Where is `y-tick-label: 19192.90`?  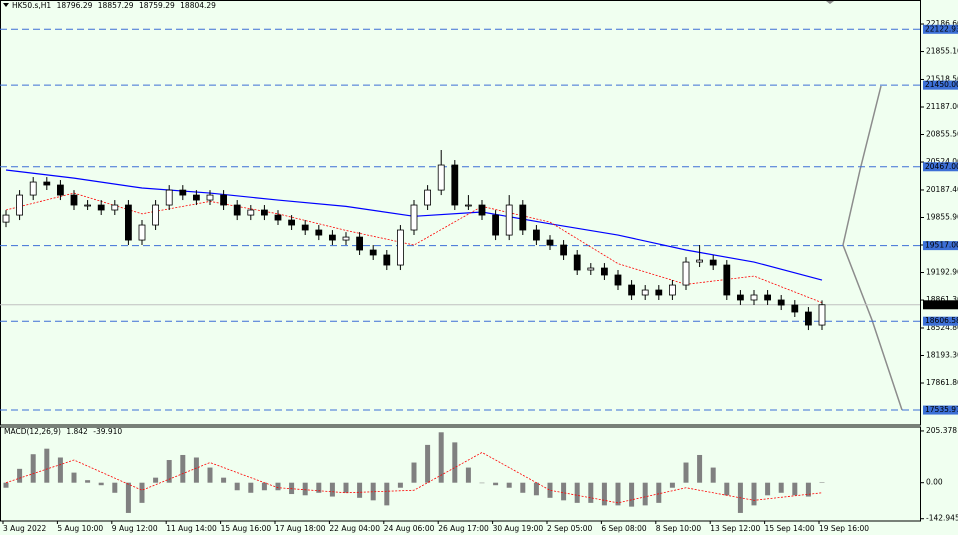 y-tick-label: 19192.90 is located at coordinates (942, 272).